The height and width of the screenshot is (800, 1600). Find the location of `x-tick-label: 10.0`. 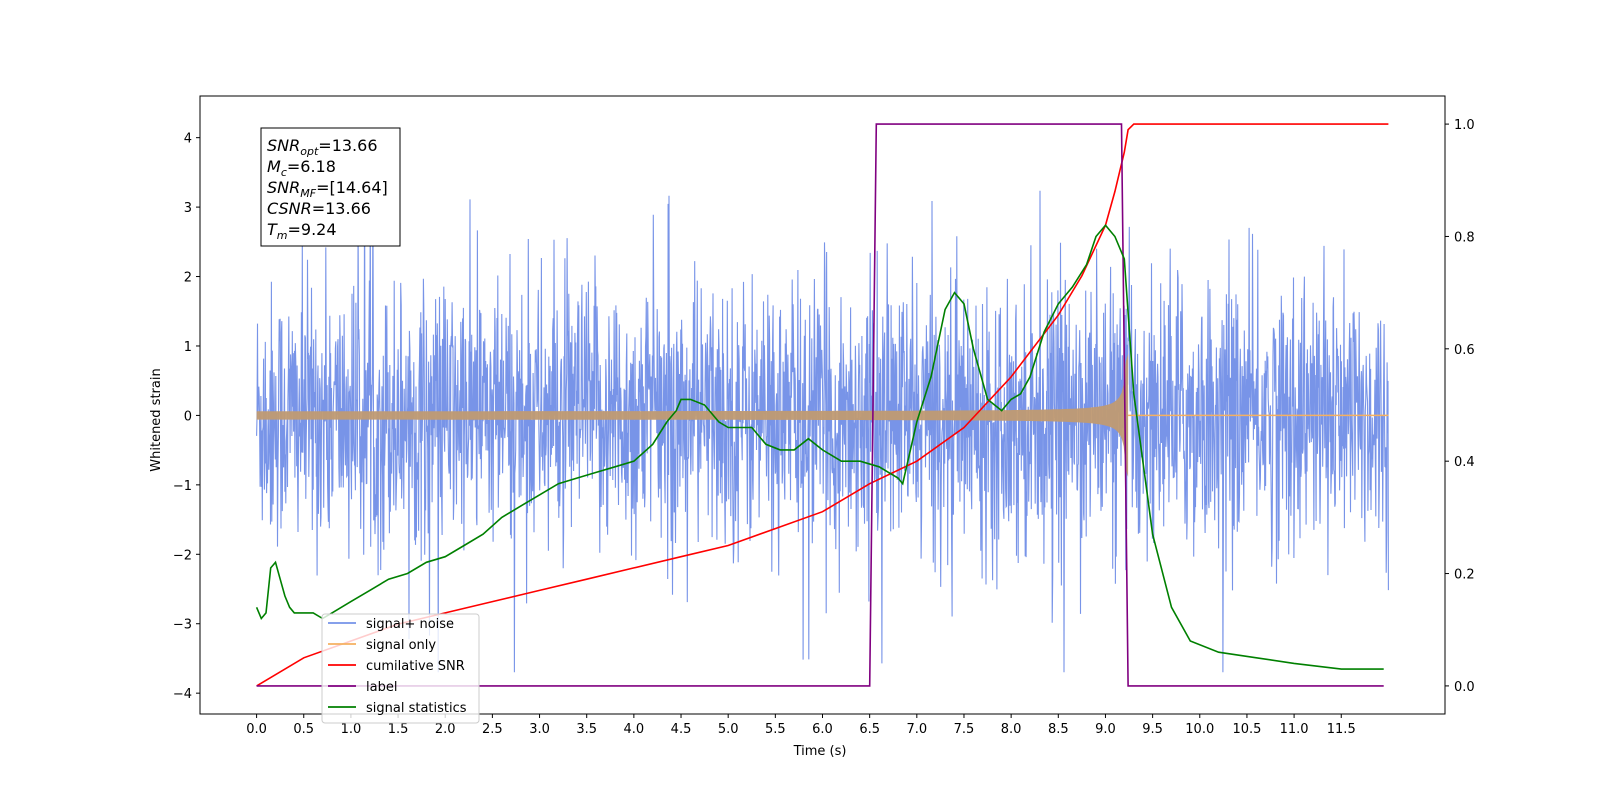

x-tick-label: 10.0 is located at coordinates (1199, 729).